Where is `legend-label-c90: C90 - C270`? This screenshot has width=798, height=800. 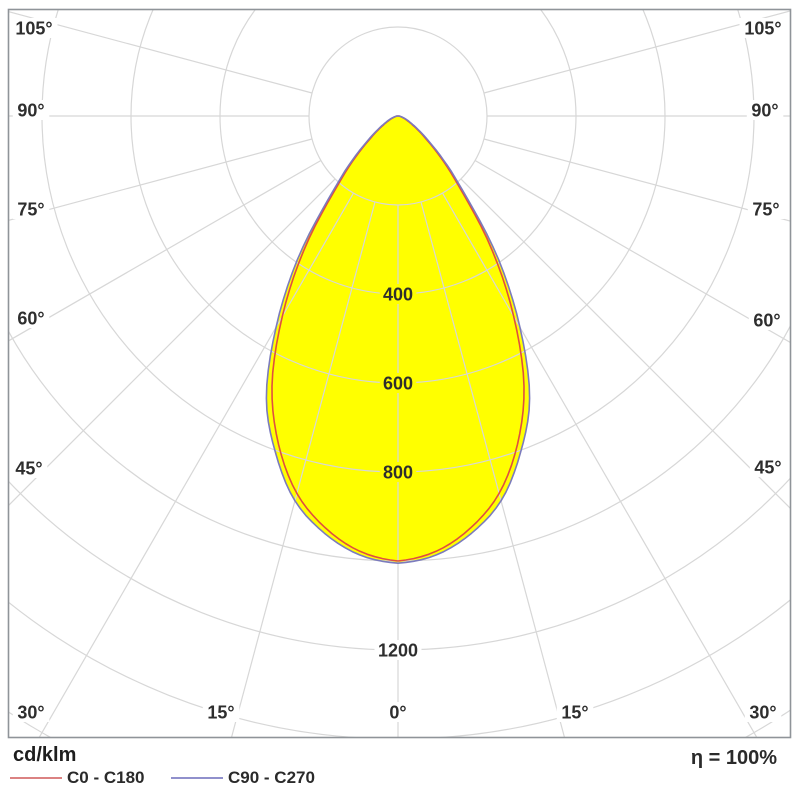 legend-label-c90: C90 - C270 is located at coordinates (271, 777).